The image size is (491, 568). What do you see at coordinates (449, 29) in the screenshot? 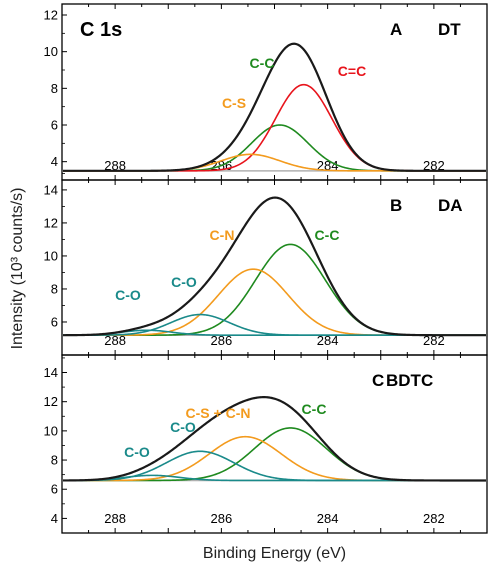
I see `panel-sample-label: DT` at bounding box center [449, 29].